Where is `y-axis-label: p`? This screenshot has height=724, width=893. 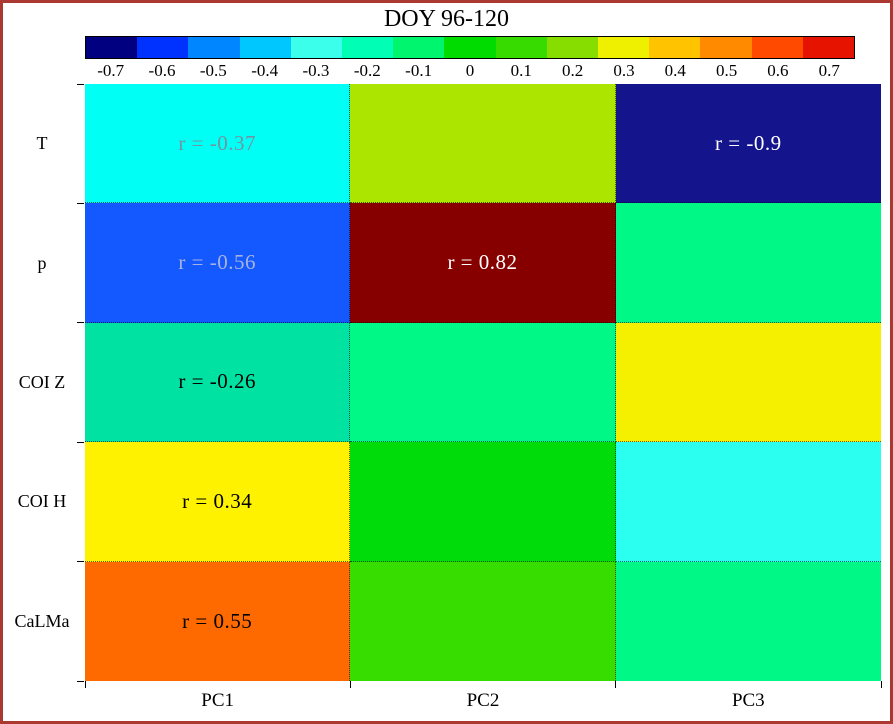 y-axis-label: p is located at coordinates (42, 262).